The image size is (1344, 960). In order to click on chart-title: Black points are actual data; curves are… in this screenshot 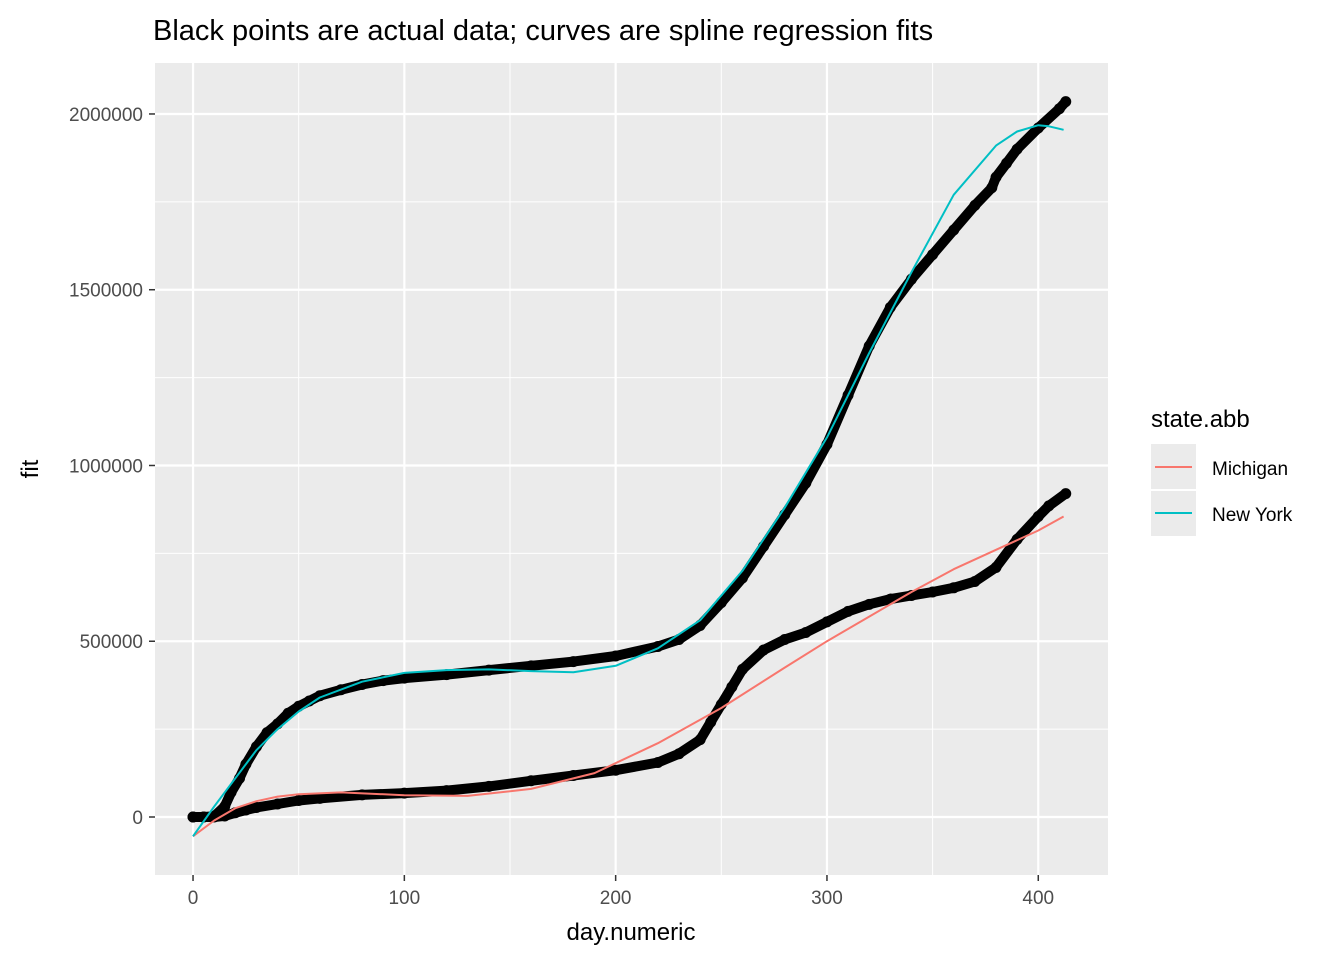, I will do `click(543, 31)`.